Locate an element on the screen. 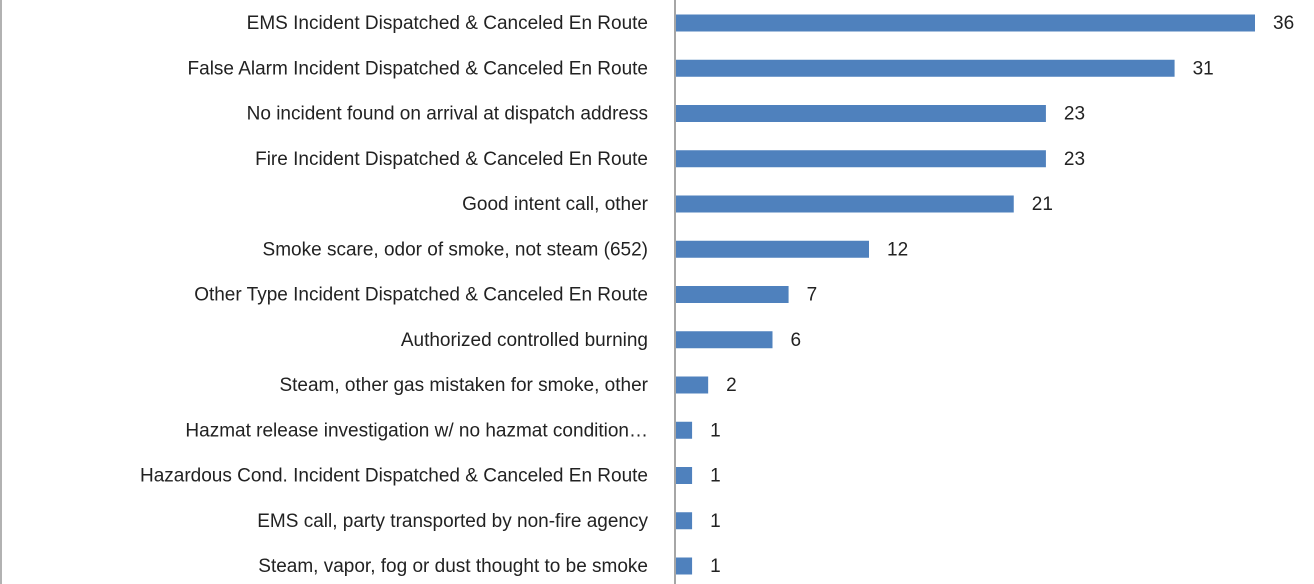 Image resolution: width=1314 pixels, height=584 pixels. data-label: 21 is located at coordinates (1042, 204).